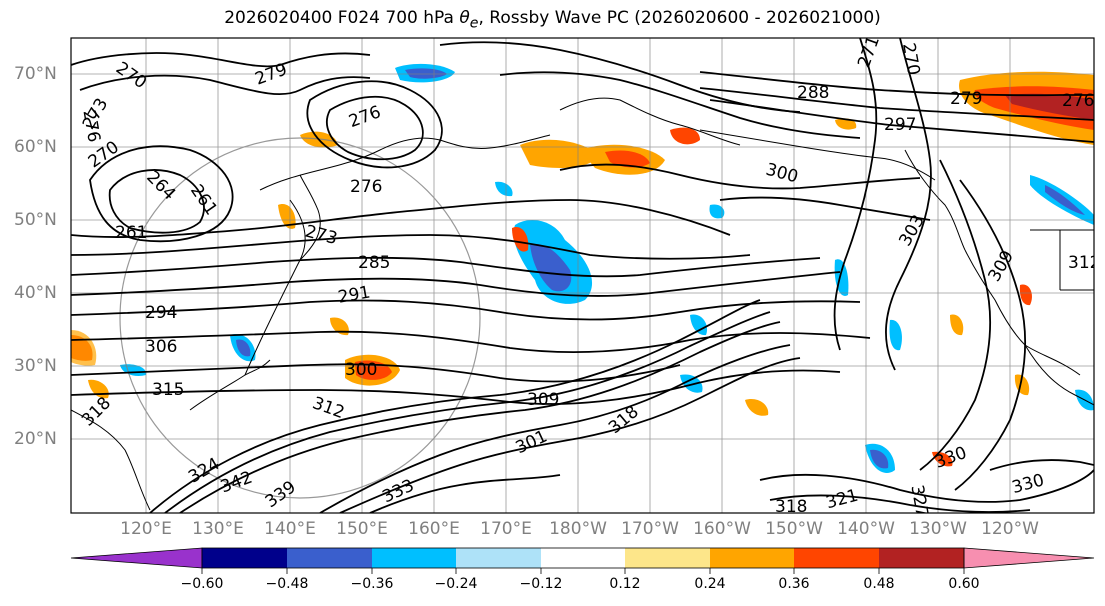 The width and height of the screenshot is (1105, 606). What do you see at coordinates (938, 529) in the screenshot?
I see `lon-label: 130°W` at bounding box center [938, 529].